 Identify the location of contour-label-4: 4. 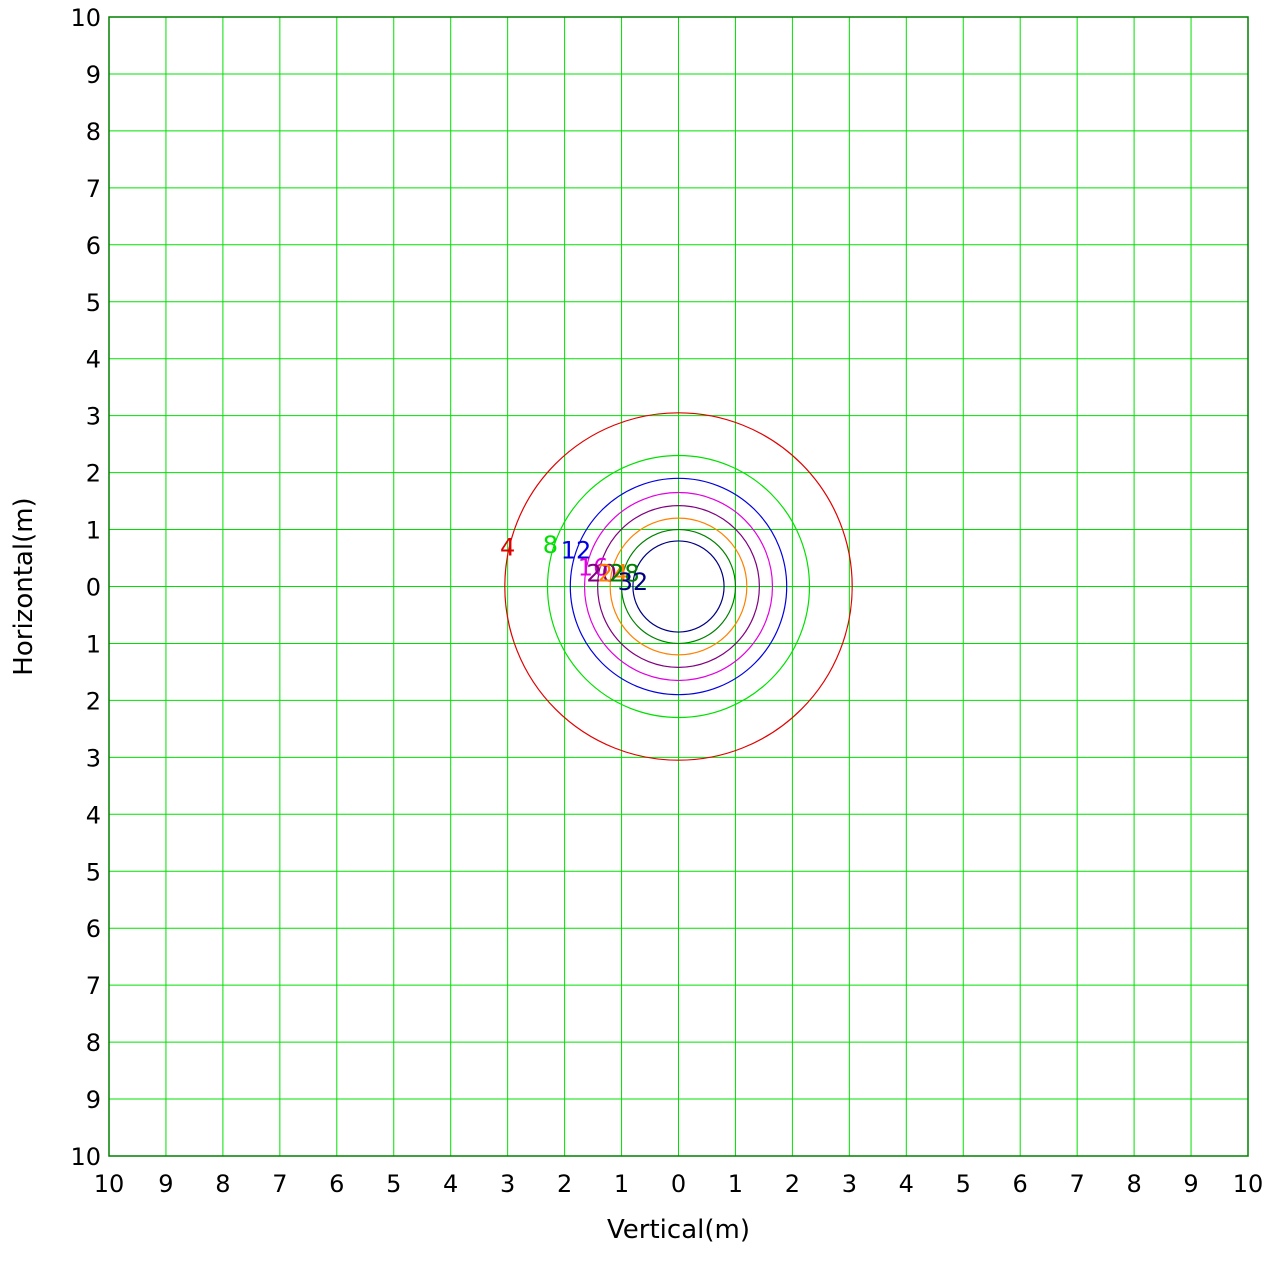
(507, 548).